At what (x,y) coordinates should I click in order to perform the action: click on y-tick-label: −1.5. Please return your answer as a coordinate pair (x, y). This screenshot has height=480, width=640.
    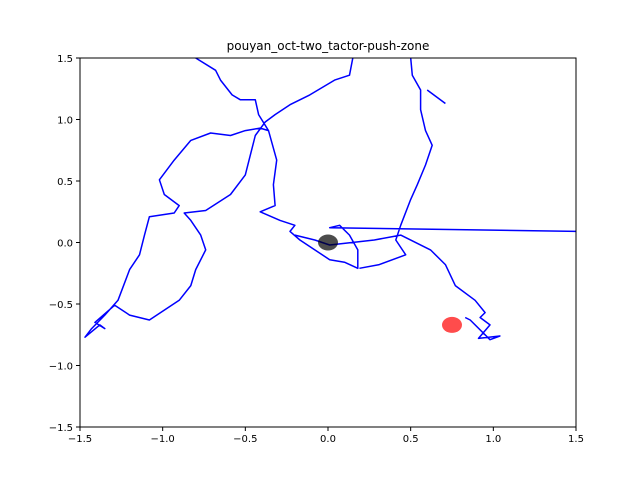
    Looking at the image, I should click on (61, 428).